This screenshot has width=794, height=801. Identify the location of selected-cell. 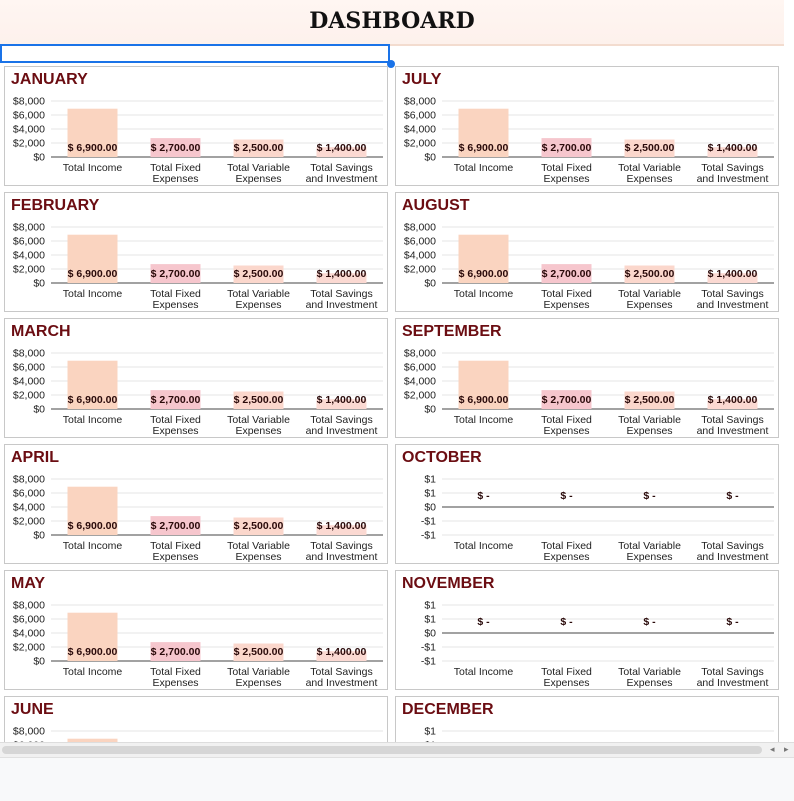
(195, 53).